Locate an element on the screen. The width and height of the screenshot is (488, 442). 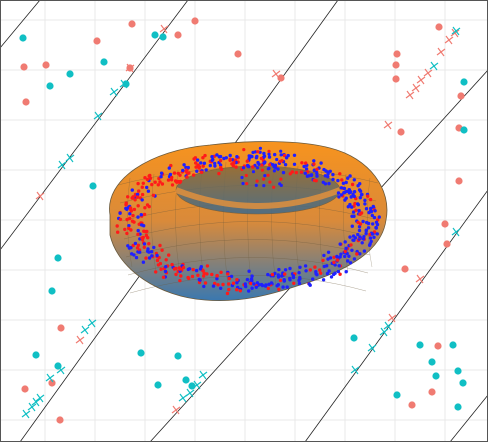
diagonal-line is located at coordinates (20, 24).